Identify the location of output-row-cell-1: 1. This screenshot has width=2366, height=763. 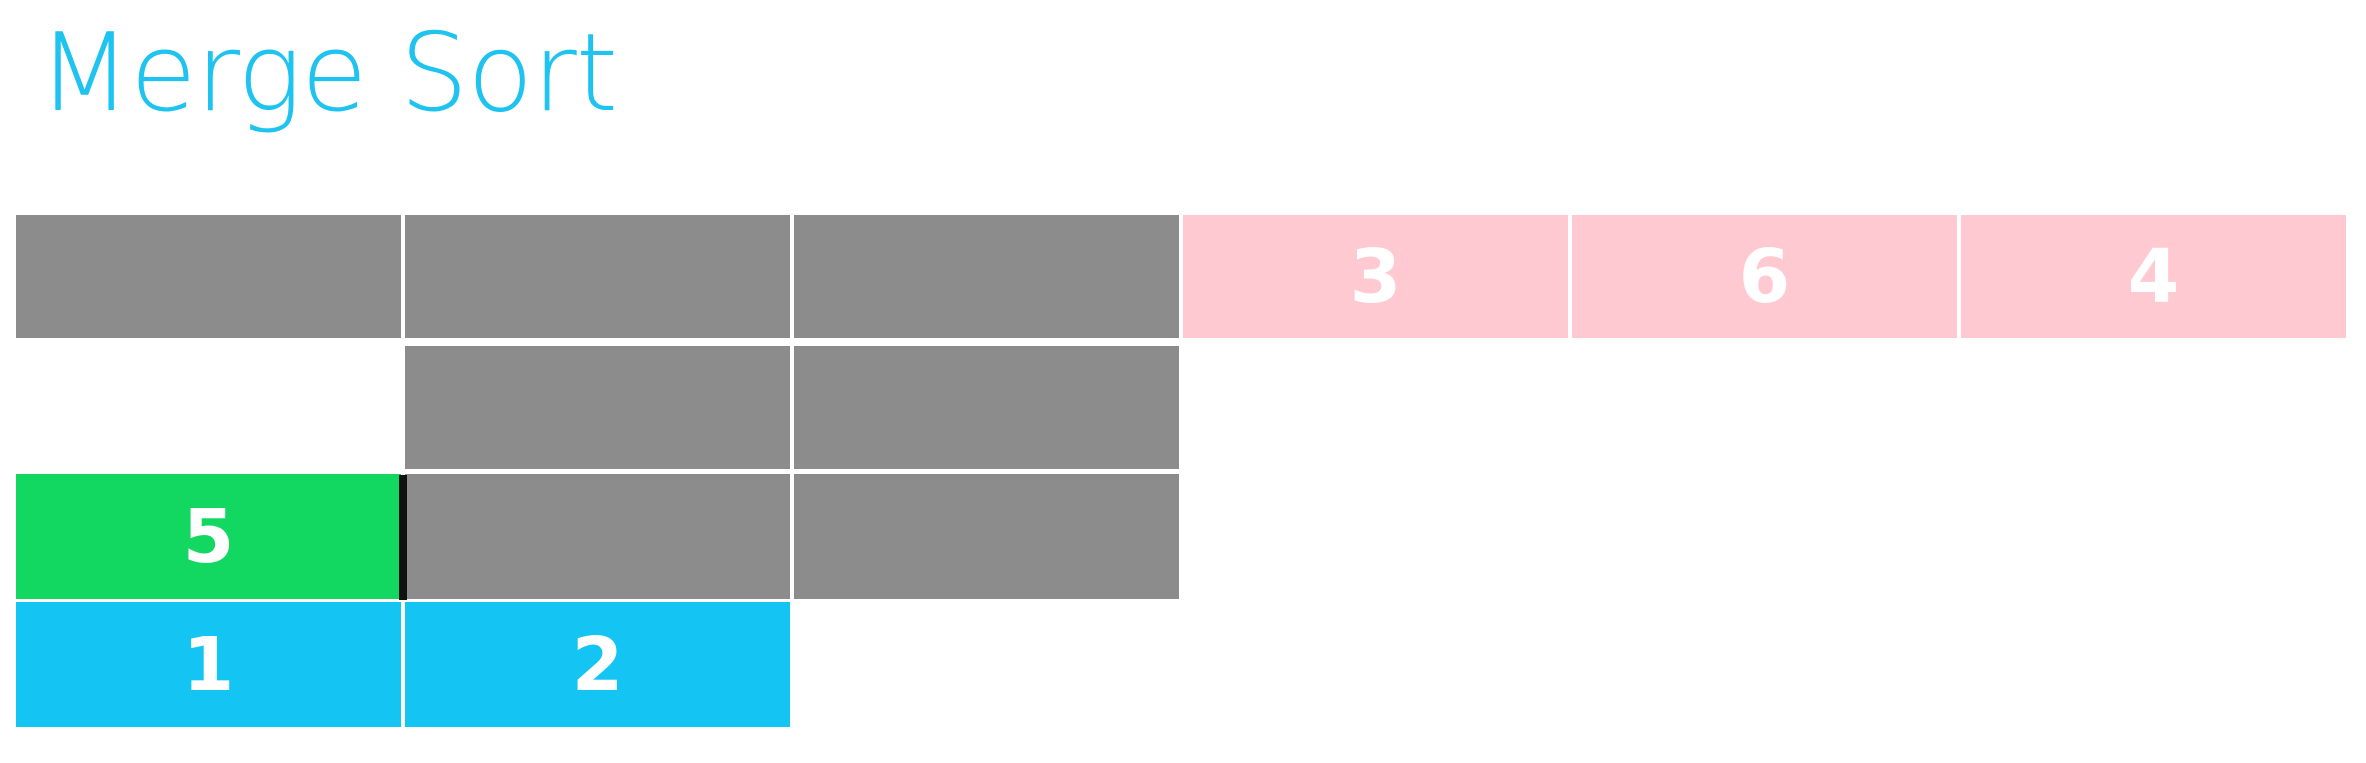
(208, 664).